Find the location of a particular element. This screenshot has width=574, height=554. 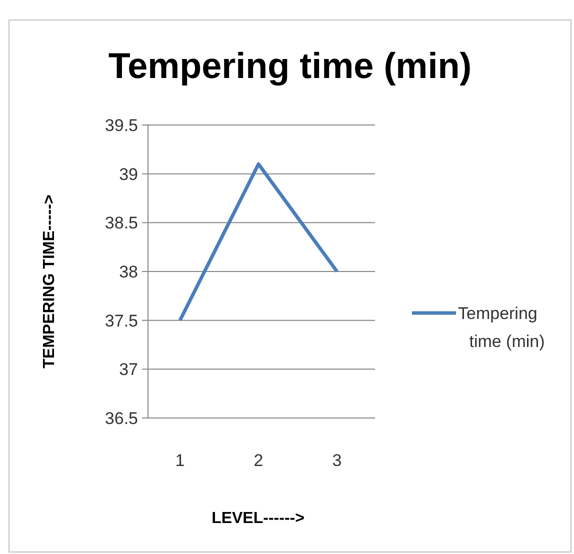

y-tick-label: 39 is located at coordinates (128, 174).